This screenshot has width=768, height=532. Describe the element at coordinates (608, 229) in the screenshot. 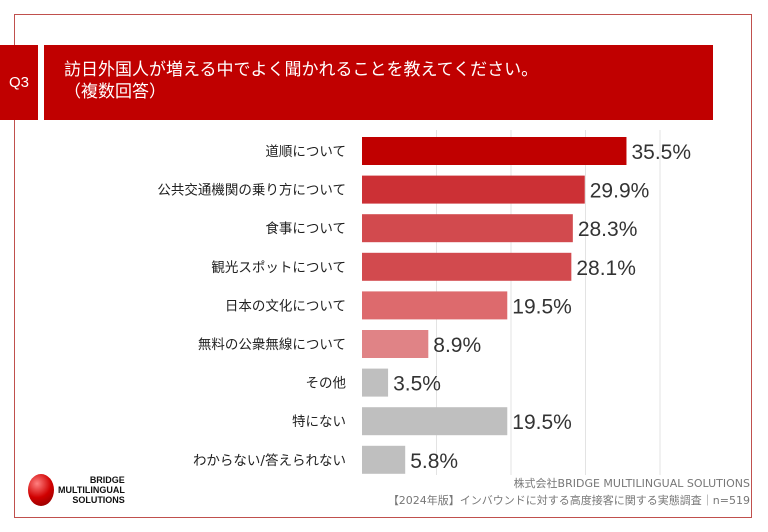

I see `value-label: 28.3%` at that location.